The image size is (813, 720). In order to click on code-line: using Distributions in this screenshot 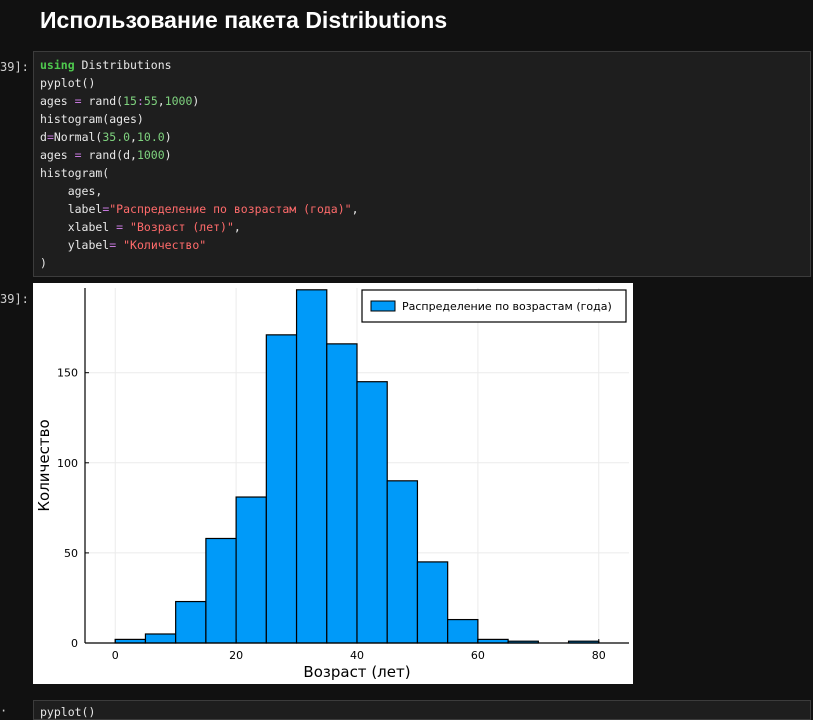, I will do `click(106, 65)`.